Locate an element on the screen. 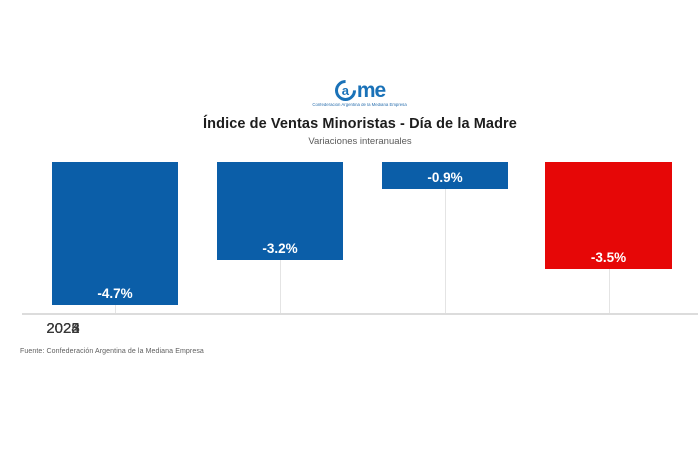  x-tick-2024: 2024 is located at coordinates (63, 328).